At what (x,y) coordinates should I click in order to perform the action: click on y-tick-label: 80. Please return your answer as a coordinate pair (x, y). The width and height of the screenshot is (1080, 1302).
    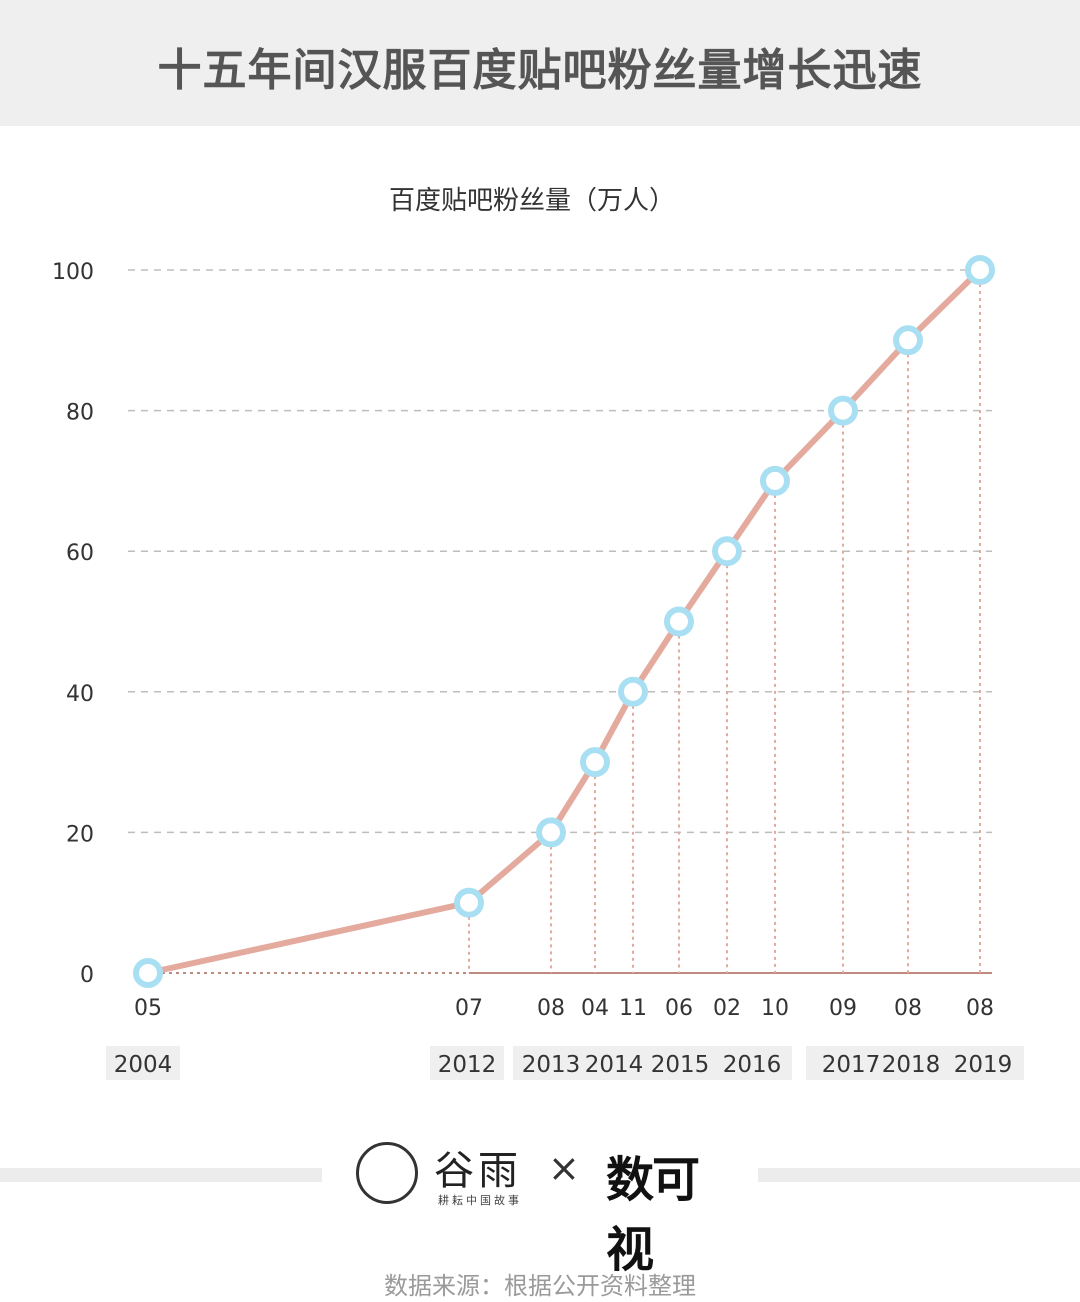
    Looking at the image, I should click on (80, 413).